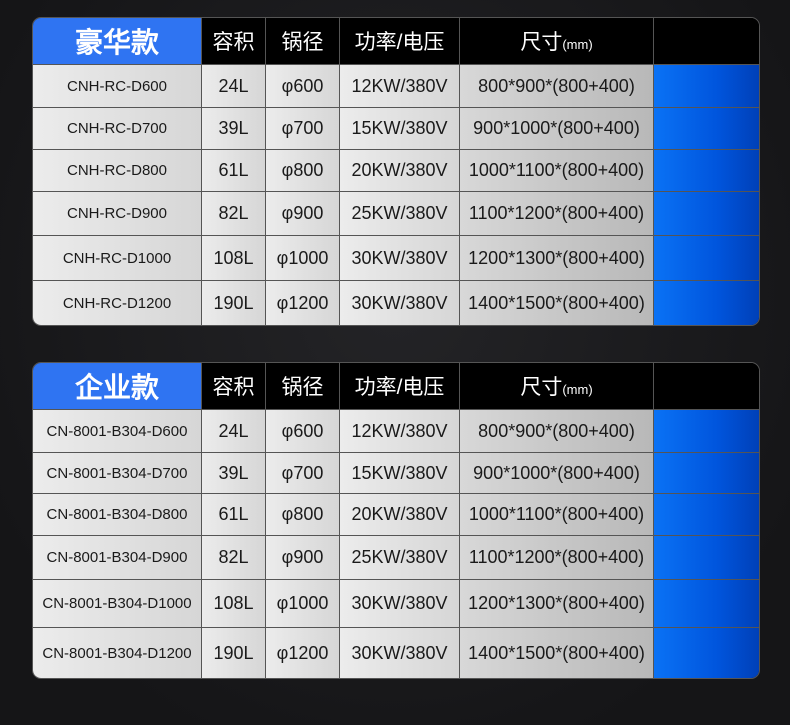  I want to click on cell-model: CNH-RC-D800, so click(117, 171).